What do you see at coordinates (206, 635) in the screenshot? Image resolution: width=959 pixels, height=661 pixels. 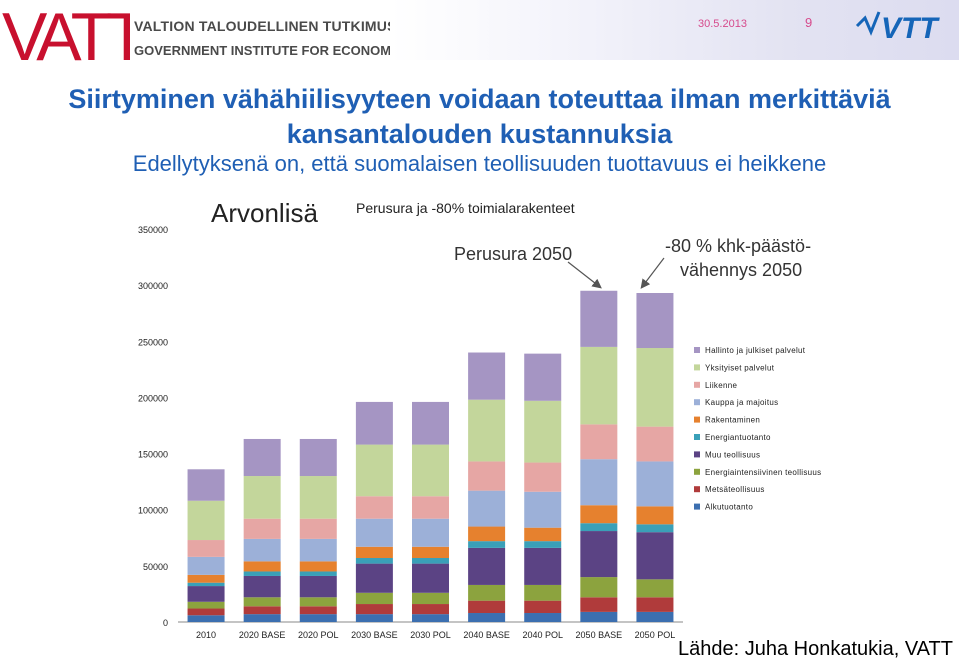 I see `x-tick-label: 2010` at bounding box center [206, 635].